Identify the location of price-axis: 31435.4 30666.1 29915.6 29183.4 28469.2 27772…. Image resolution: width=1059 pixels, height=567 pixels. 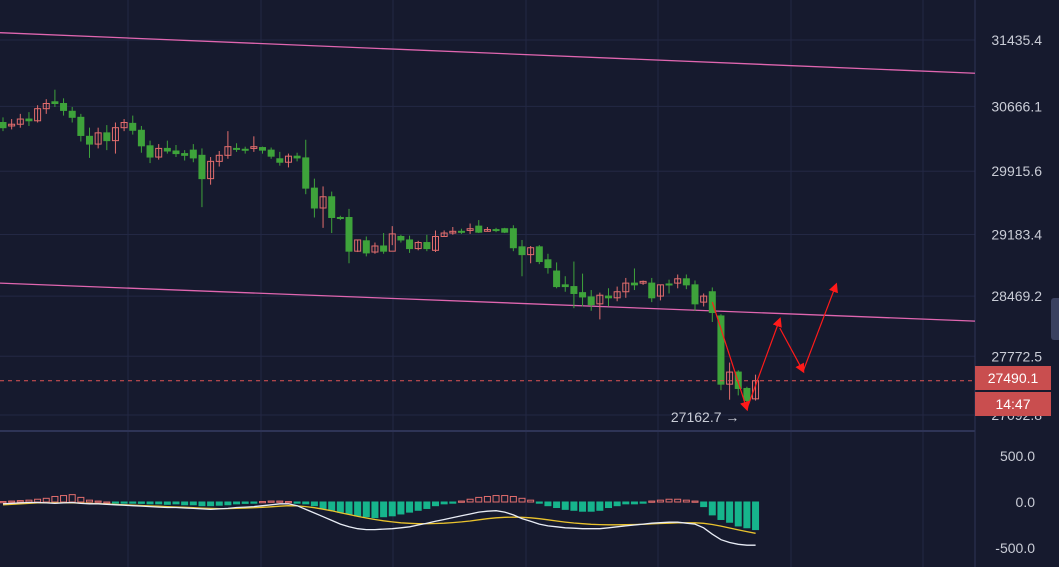
(1016, 227).